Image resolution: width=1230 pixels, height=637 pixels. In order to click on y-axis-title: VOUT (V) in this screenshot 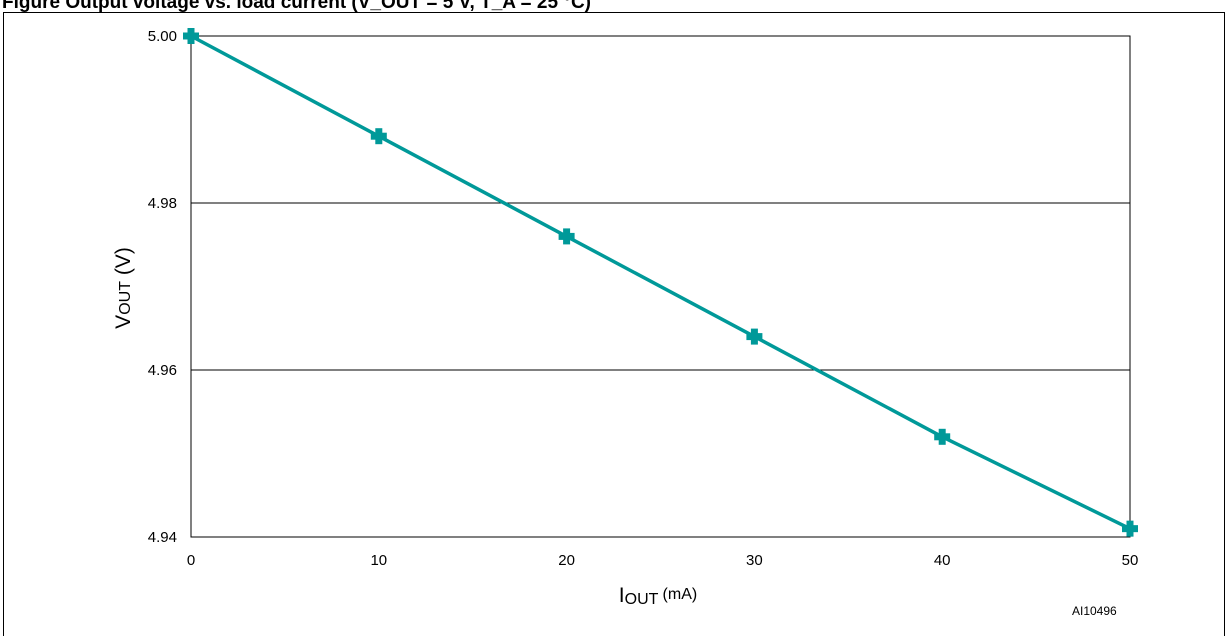, I will do `click(123, 288)`.